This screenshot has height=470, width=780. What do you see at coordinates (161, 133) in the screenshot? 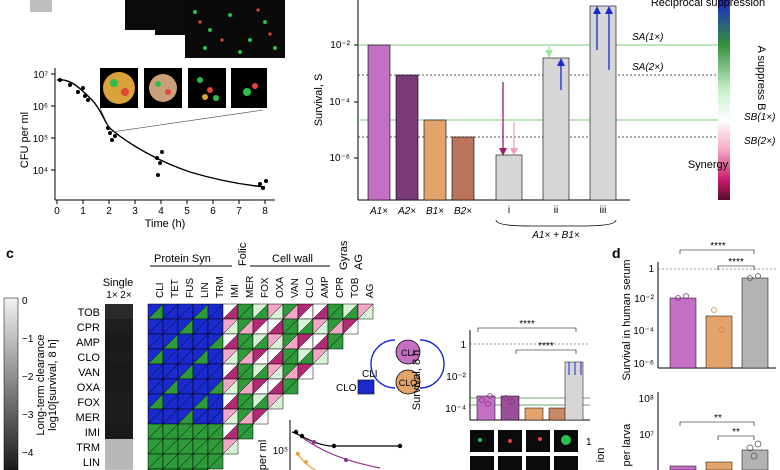
I see `growth-fit-curve` at bounding box center [161, 133].